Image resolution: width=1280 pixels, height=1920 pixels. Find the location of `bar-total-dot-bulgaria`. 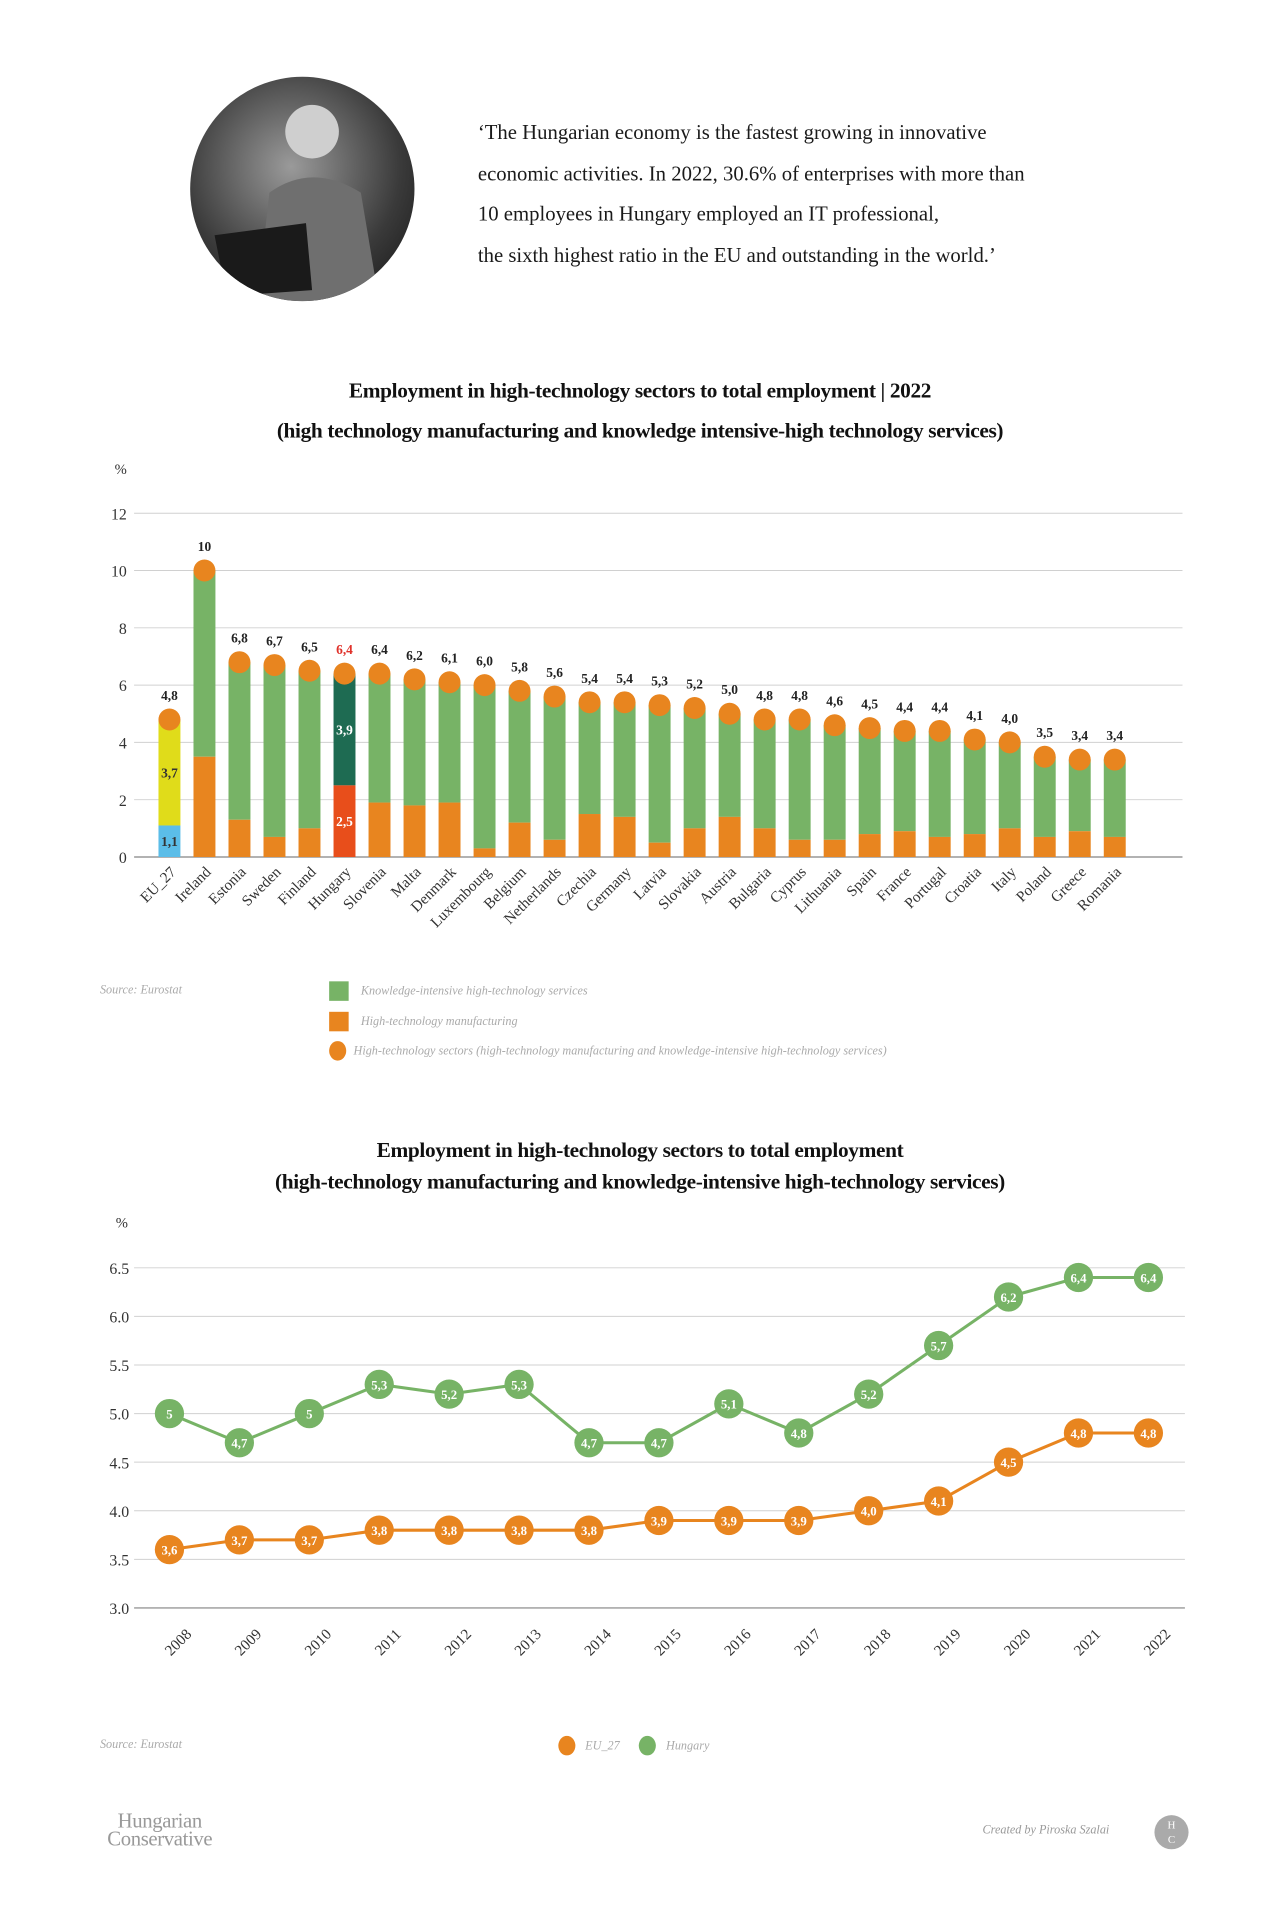

bar-total-dot-bulgaria is located at coordinates (764, 719).